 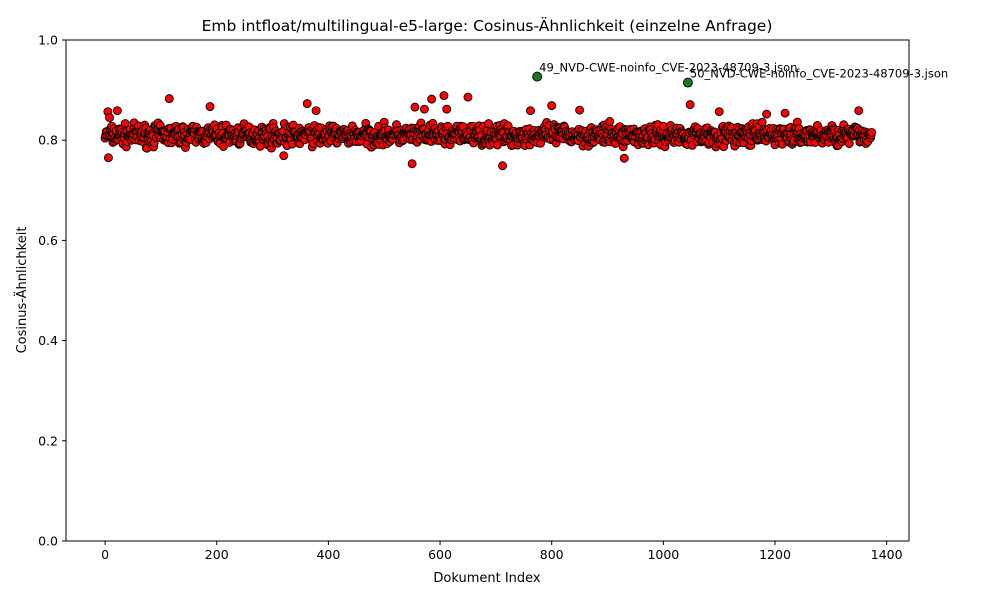 I want to click on x-tick-label: 1200, so click(x=775, y=554).